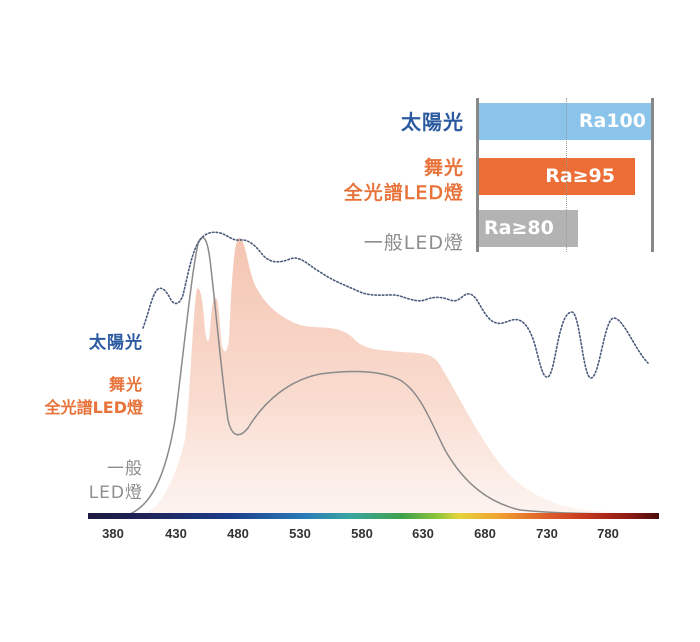  Describe the element at coordinates (566, 175) in the screenshot. I see `bar-reference-dotted-line` at that location.